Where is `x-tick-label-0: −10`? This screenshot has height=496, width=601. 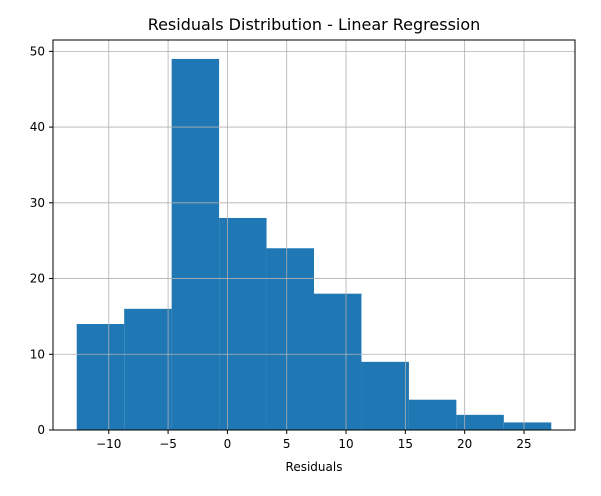
x-tick-label-0: −10 is located at coordinates (108, 444).